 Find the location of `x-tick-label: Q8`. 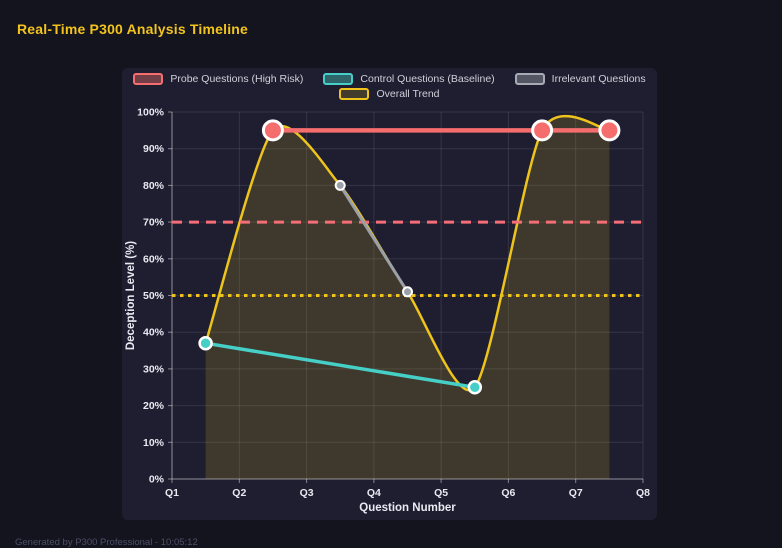

x-tick-label: Q8 is located at coordinates (643, 493).